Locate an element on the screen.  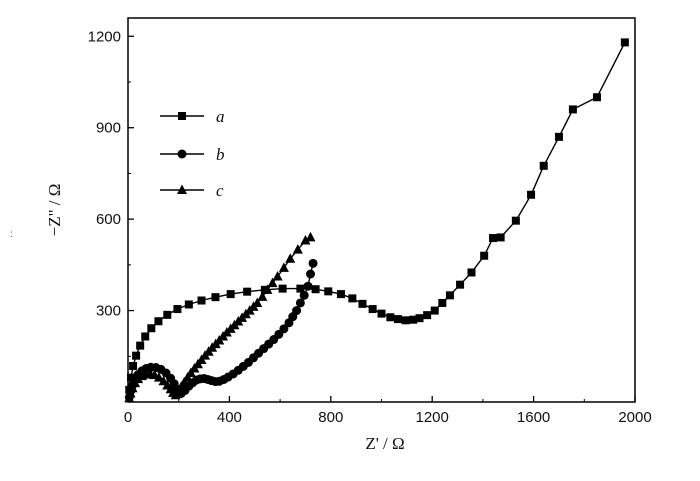
x-tick-label: 0 is located at coordinates (128, 417).